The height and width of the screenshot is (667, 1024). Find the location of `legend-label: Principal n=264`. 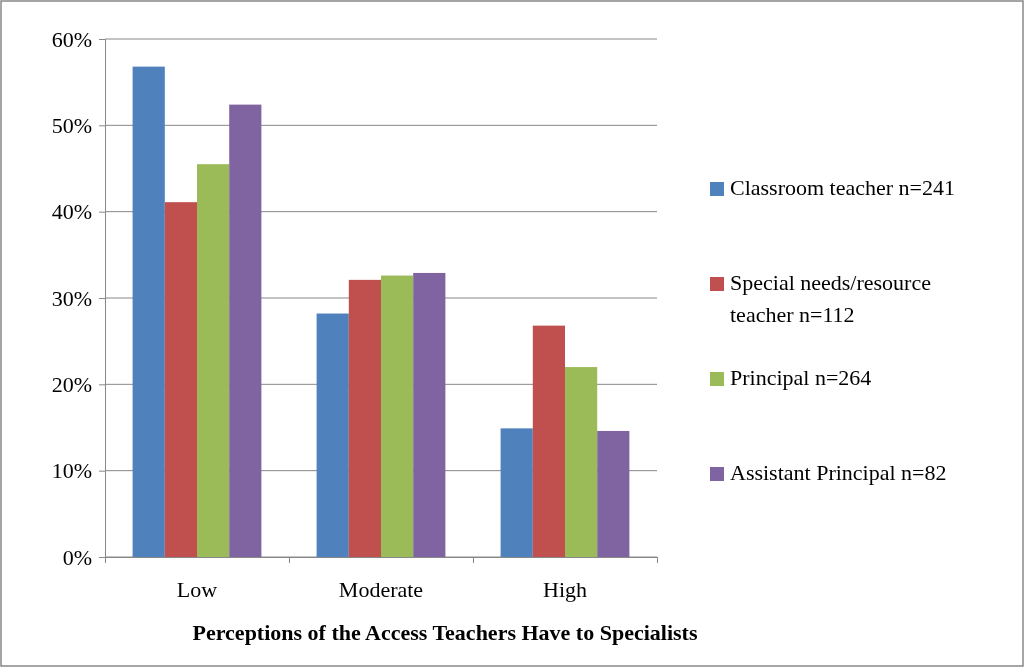

legend-label: Principal n=264 is located at coordinates (801, 377).